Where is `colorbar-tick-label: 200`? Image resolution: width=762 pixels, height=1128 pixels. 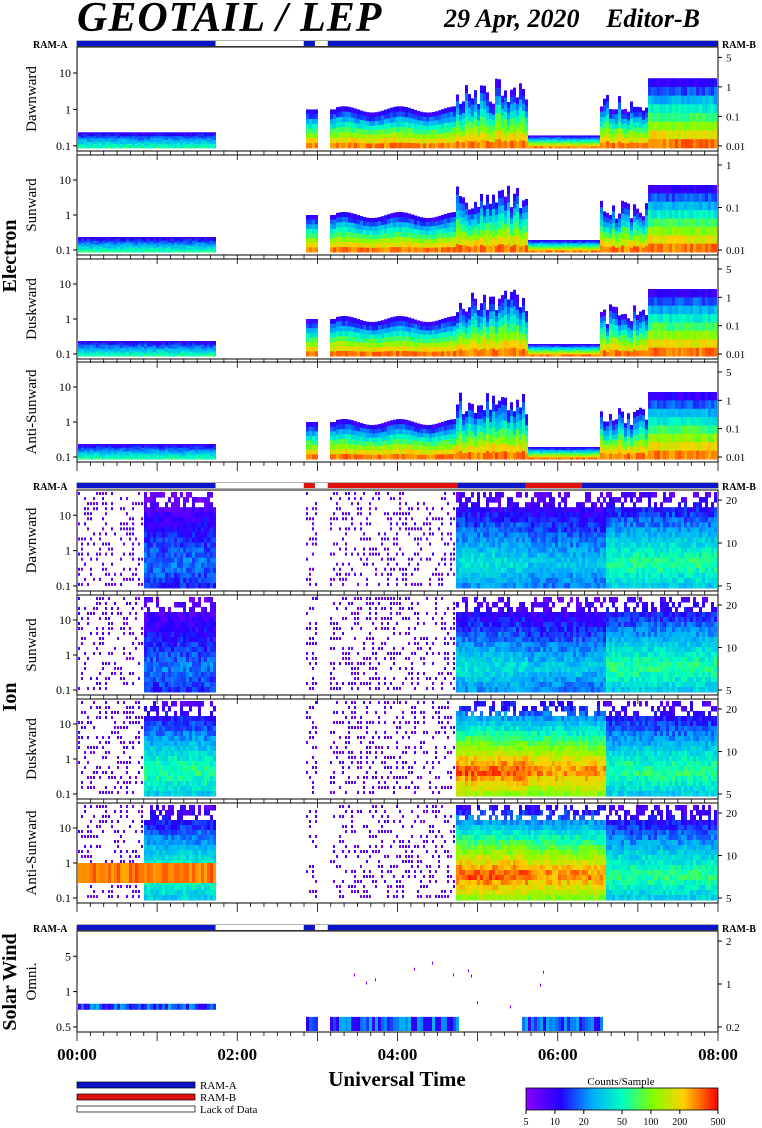 colorbar-tick-label: 200 is located at coordinates (679, 1122).